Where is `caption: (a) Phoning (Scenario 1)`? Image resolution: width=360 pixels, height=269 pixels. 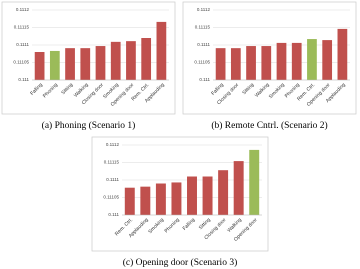
caption: (a) Phoning (Scenario 1) is located at coordinates (89, 125).